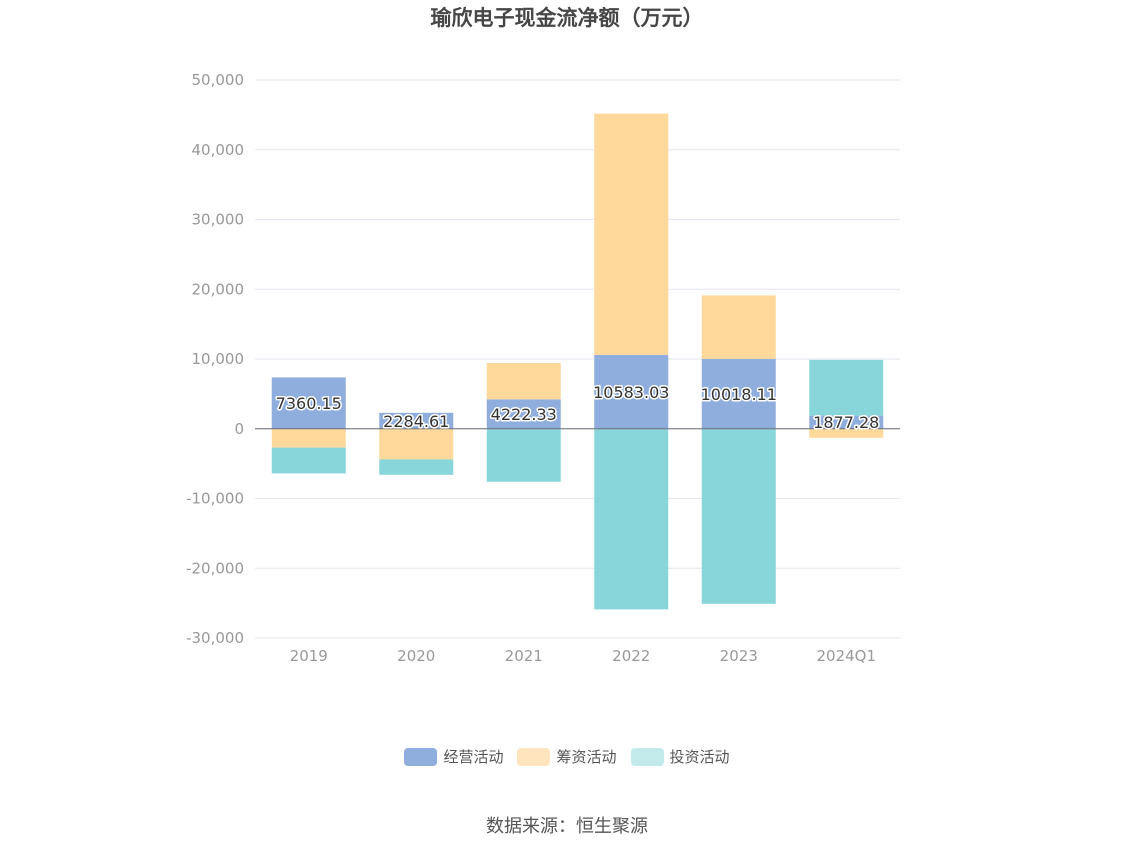 The width and height of the screenshot is (1134, 849). I want to click on legend-label-operating: 经营活动, so click(473, 757).